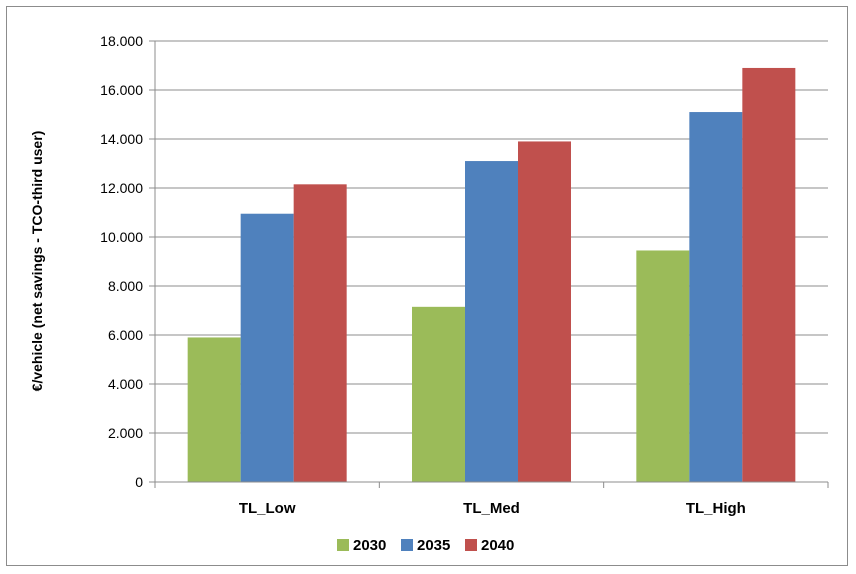  What do you see at coordinates (139, 482) in the screenshot?
I see `y-tick-label: 0` at bounding box center [139, 482].